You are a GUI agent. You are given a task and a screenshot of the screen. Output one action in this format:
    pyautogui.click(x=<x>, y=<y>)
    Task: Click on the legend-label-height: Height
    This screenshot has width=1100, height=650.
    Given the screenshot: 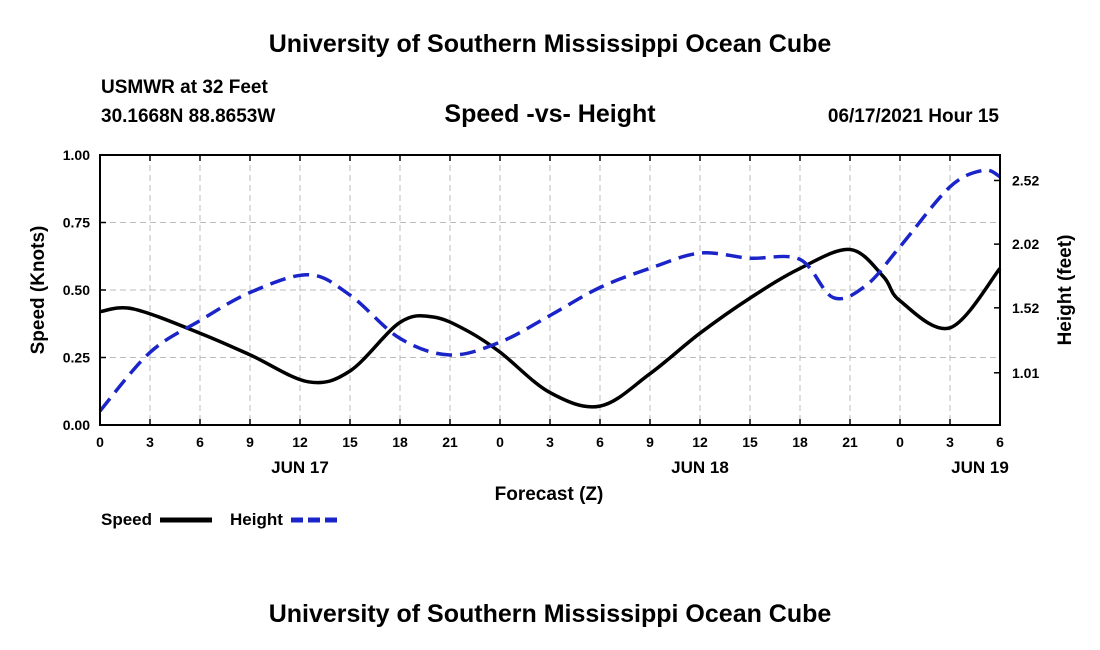 What is the action you would take?
    pyautogui.click(x=256, y=519)
    